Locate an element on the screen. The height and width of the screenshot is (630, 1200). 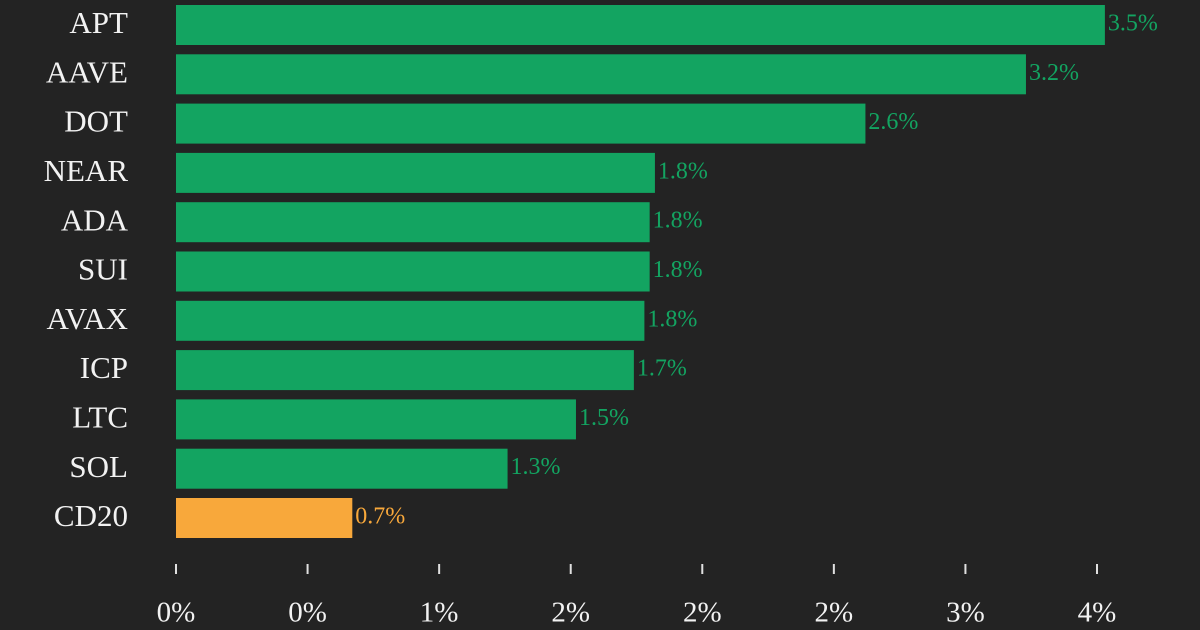
category-label: LTC is located at coordinates (100, 417).